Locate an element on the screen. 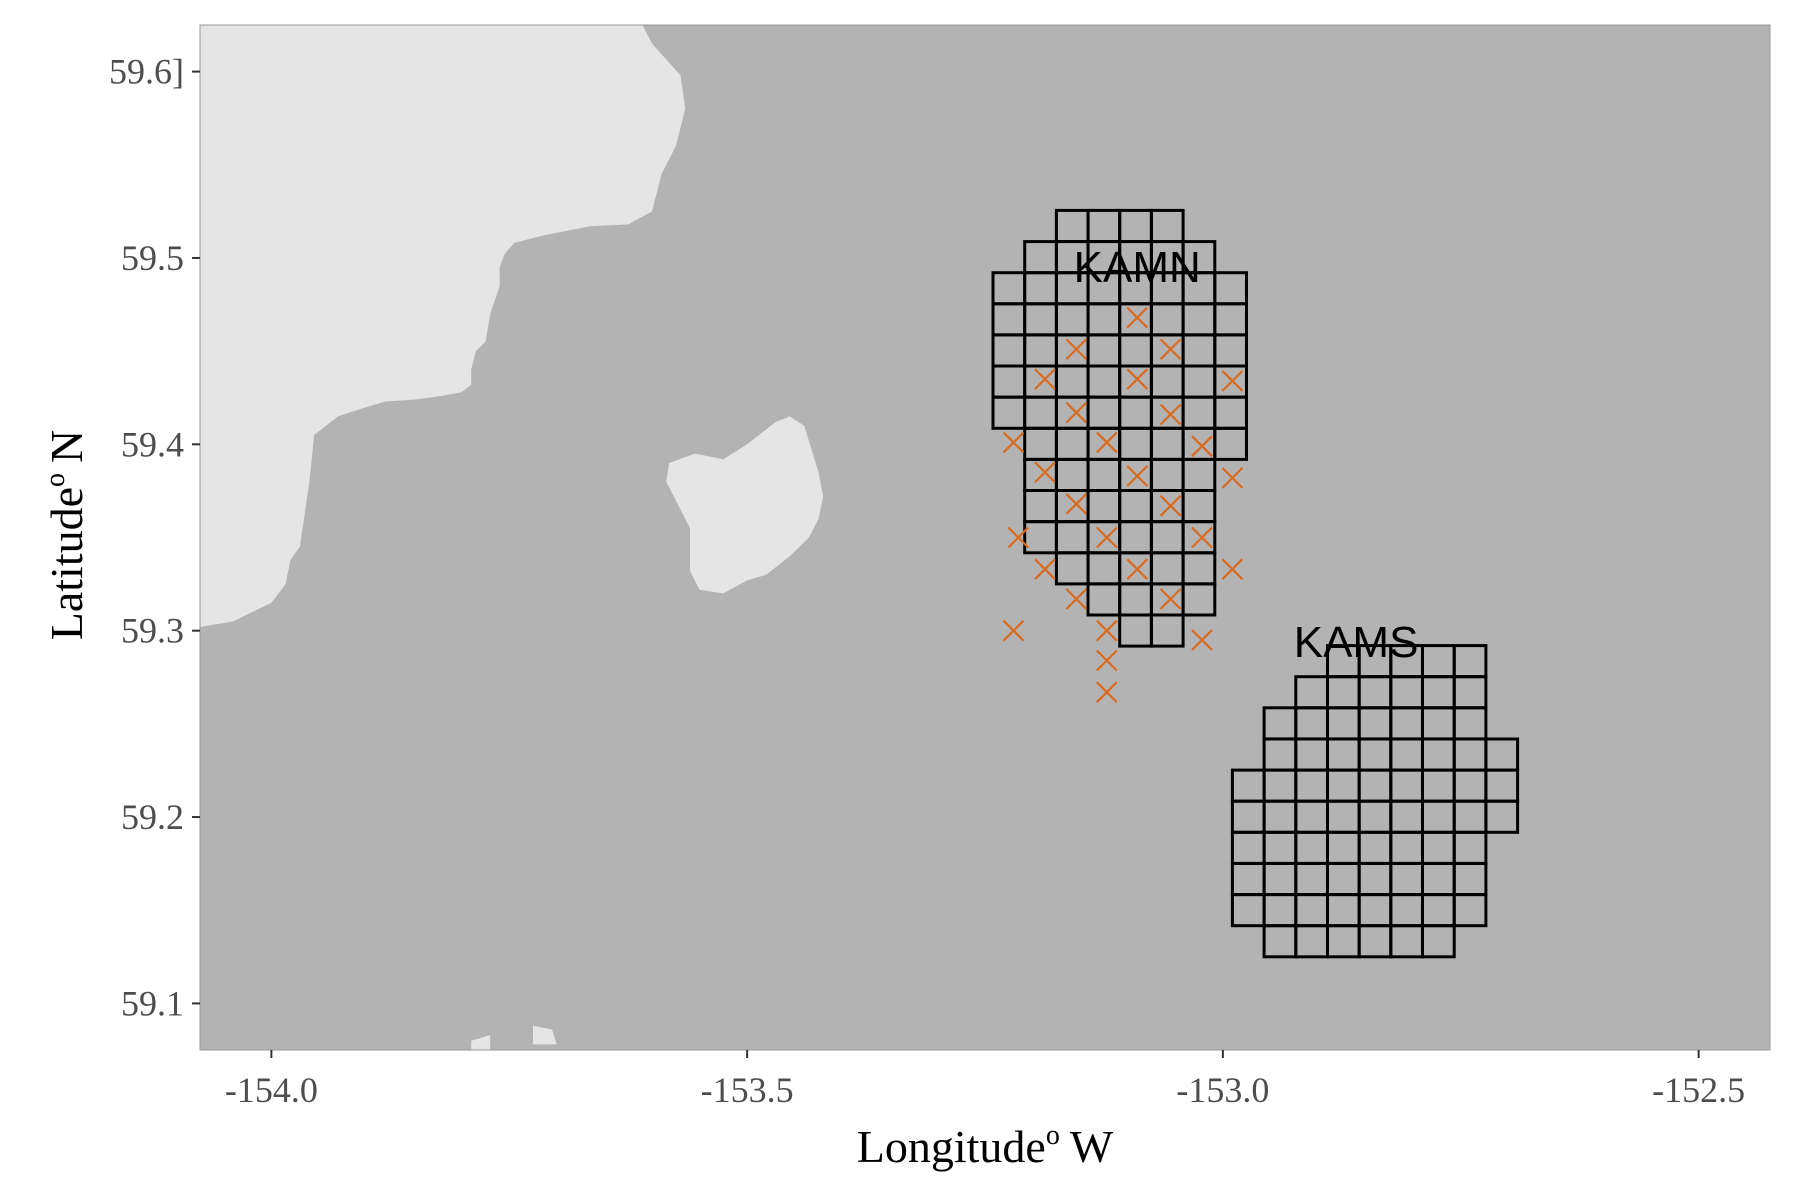 The width and height of the screenshot is (1800, 1200). x-axis-title: Longitudeo W is located at coordinates (985, 1146).